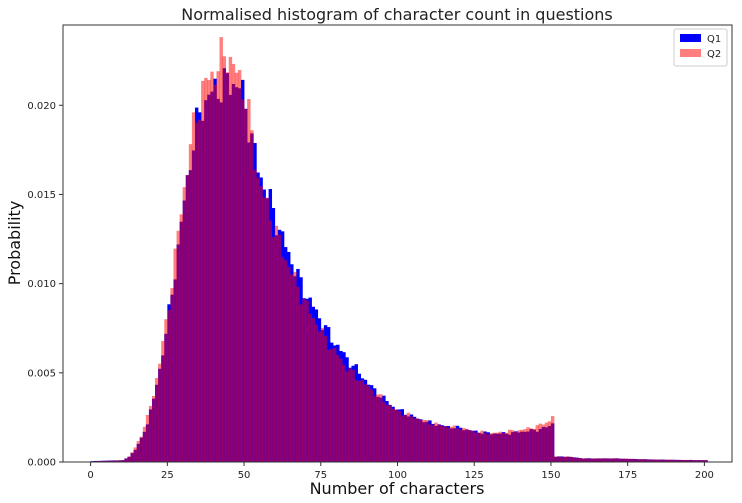  I want to click on legend-label-q1: Q1, so click(714, 39).